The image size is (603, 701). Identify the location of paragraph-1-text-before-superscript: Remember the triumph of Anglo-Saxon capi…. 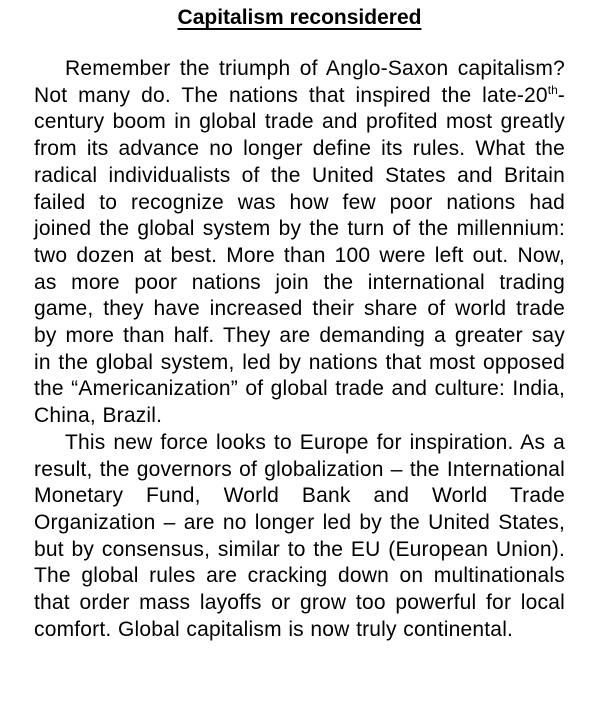
(299, 82).